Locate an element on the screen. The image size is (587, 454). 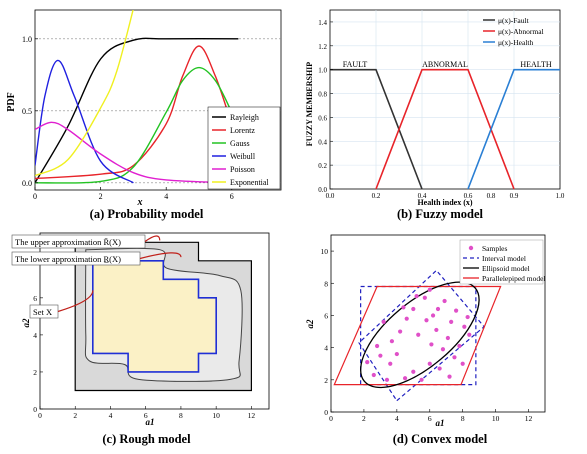
rotated-interval-box is located at coordinates (421, 335).